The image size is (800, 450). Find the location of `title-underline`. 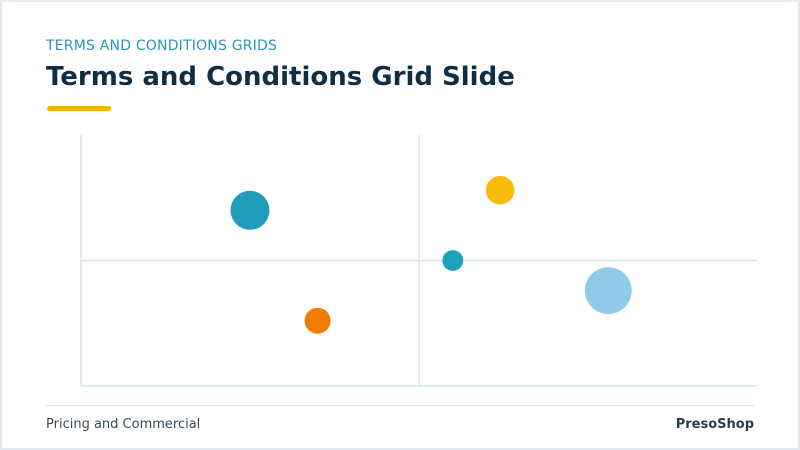

title-underline is located at coordinates (79, 108).